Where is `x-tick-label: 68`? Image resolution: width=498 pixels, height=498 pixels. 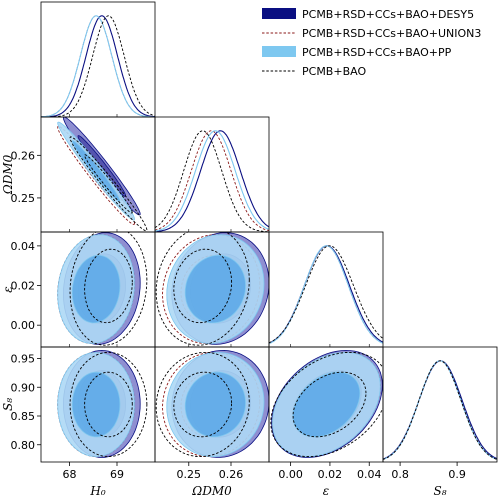 x-tick-label: 68 is located at coordinates (70, 474).